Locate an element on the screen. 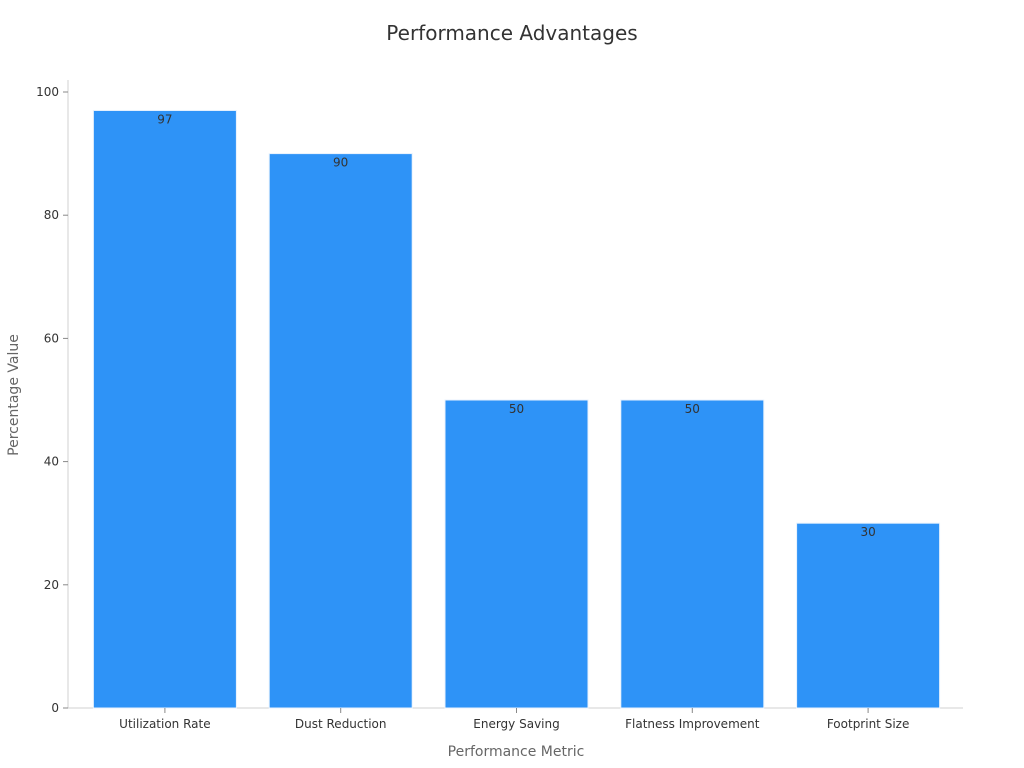  y-axis-ticks: 0 20 40 60 80 100 is located at coordinates (52, 400).